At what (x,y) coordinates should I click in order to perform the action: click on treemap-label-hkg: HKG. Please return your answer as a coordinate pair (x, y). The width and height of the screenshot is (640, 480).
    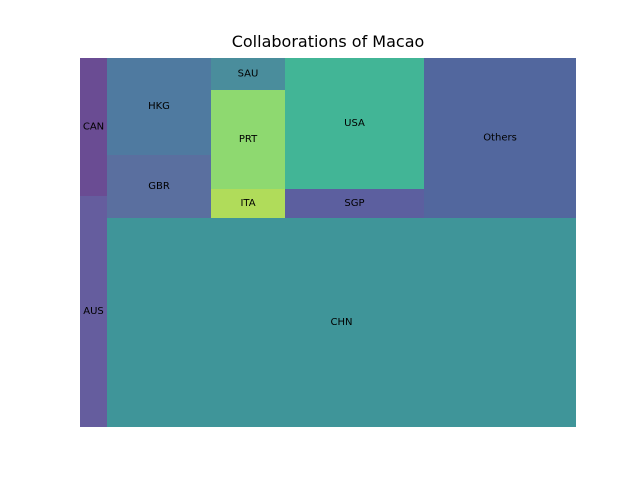
    Looking at the image, I should click on (159, 106).